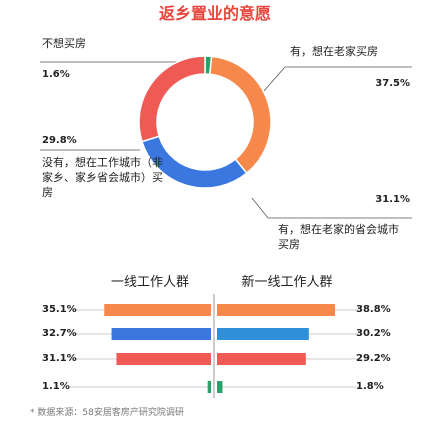 Image resolution: width=430 pixels, height=432 pixels. What do you see at coordinates (64, 43) in the screenshot?
I see `slice-label: 不想买房` at bounding box center [64, 43].